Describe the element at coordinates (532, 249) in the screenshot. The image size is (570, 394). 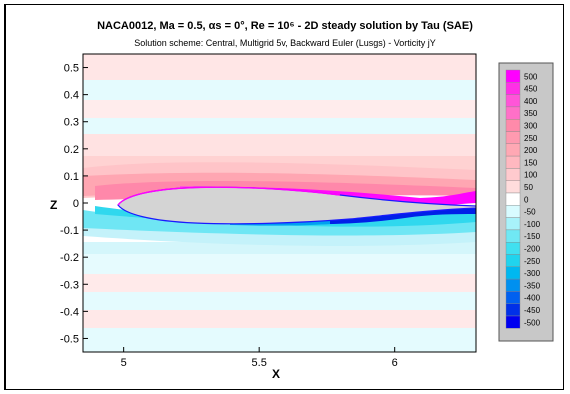
I see `legend-label: -200` at that location.